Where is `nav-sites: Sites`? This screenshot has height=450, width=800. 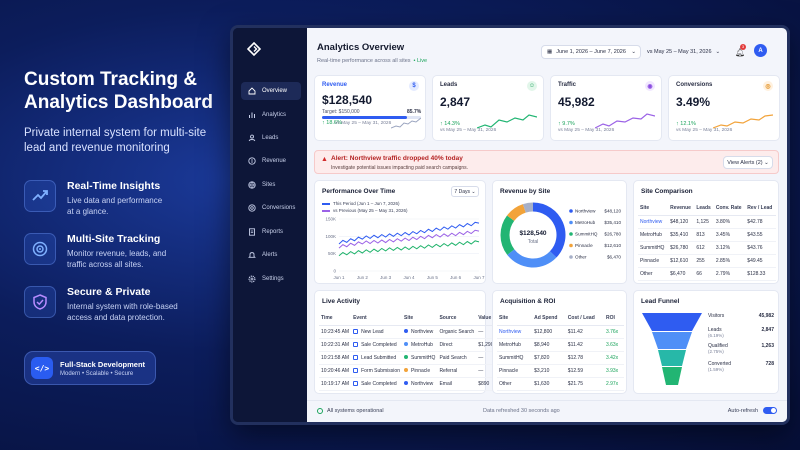 nav-sites: Sites is located at coordinates (271, 185).